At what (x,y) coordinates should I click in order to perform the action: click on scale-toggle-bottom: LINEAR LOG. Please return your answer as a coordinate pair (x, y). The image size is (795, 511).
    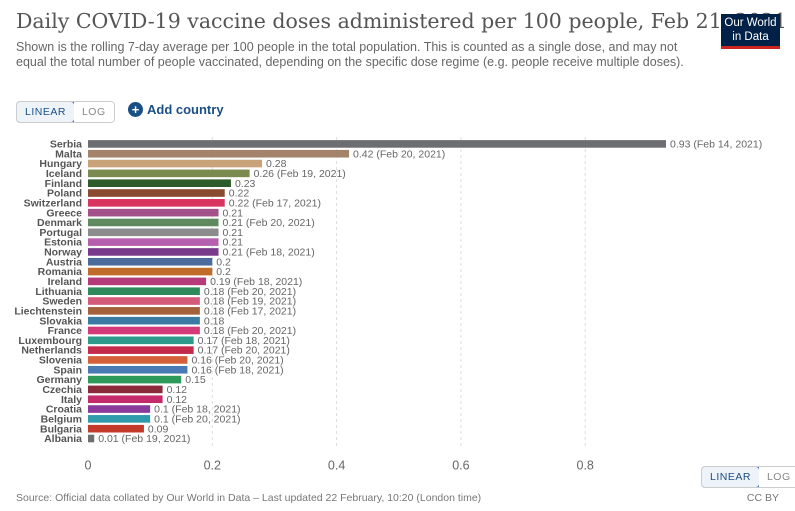
    Looking at the image, I should click on (748, 477).